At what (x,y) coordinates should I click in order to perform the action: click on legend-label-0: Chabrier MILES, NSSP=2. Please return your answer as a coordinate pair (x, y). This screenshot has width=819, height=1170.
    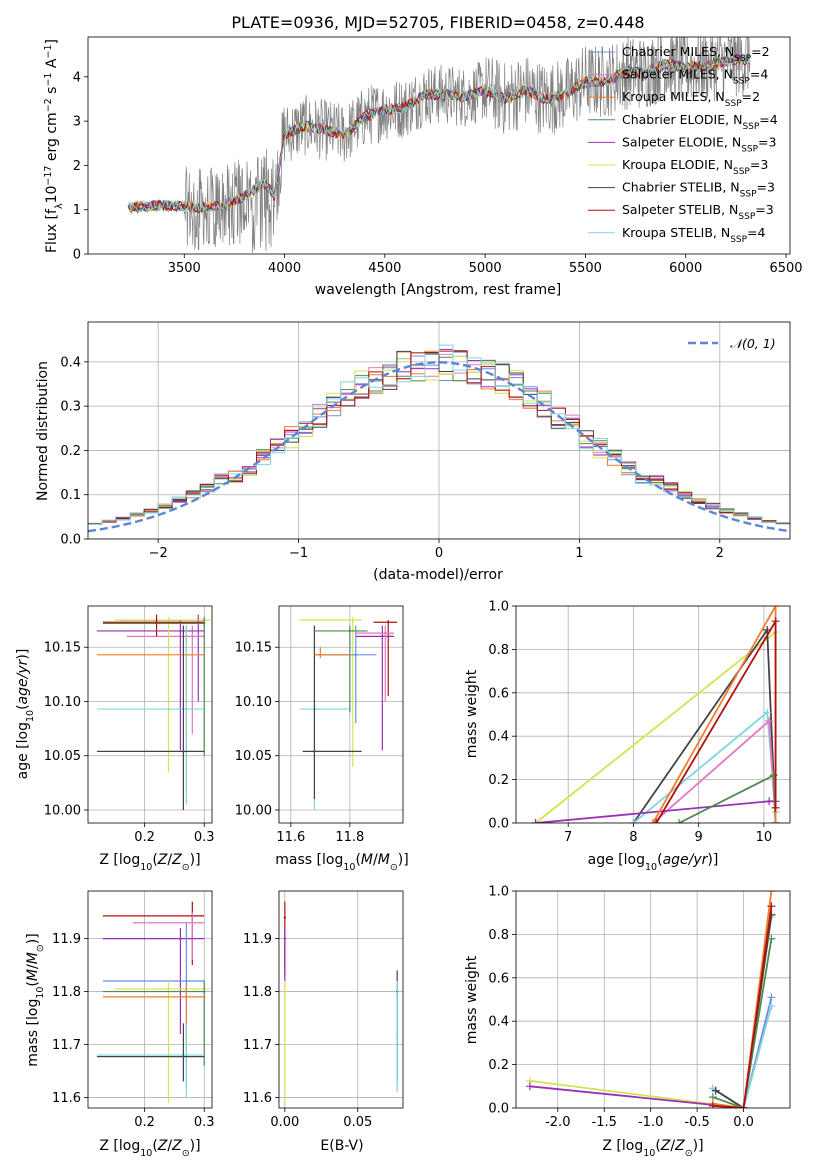
    Looking at the image, I should click on (696, 54).